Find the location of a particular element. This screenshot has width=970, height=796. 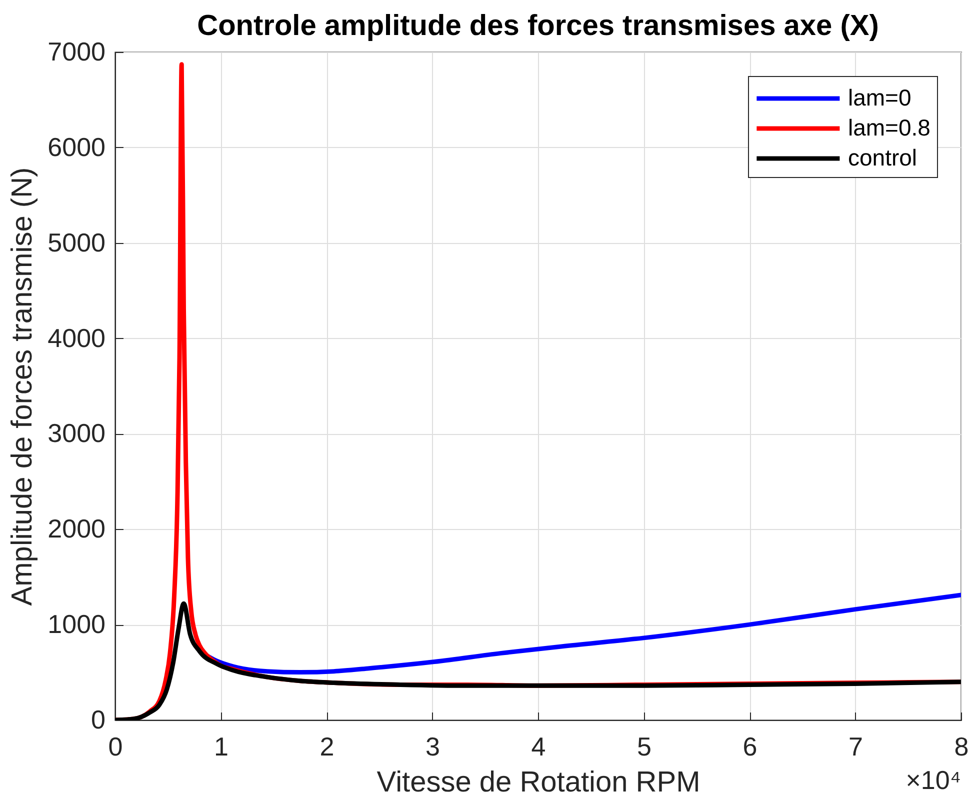

y-tick-label: 5000 is located at coordinates (77, 242).